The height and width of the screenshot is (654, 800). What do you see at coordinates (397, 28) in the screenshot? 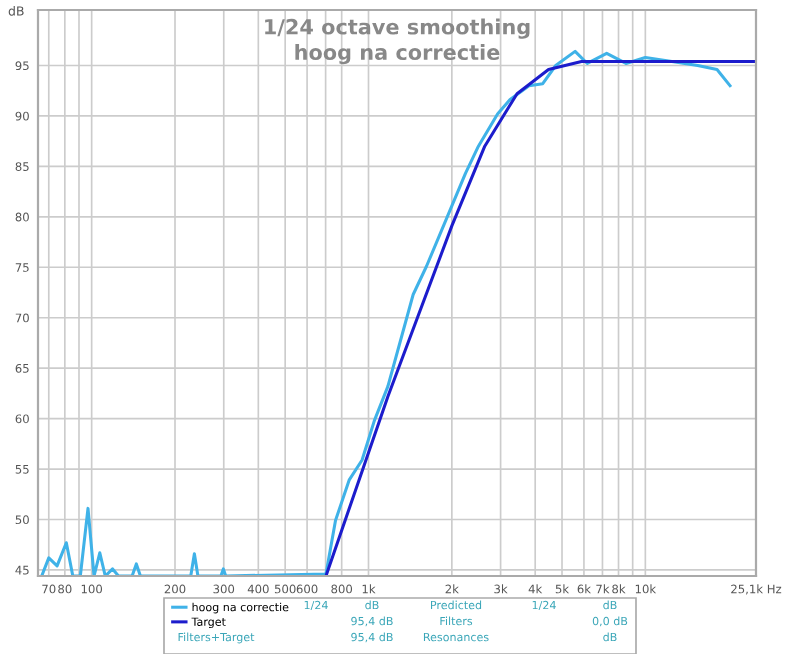
I see `chart-title: 1/24 octave smoothing` at bounding box center [397, 28].